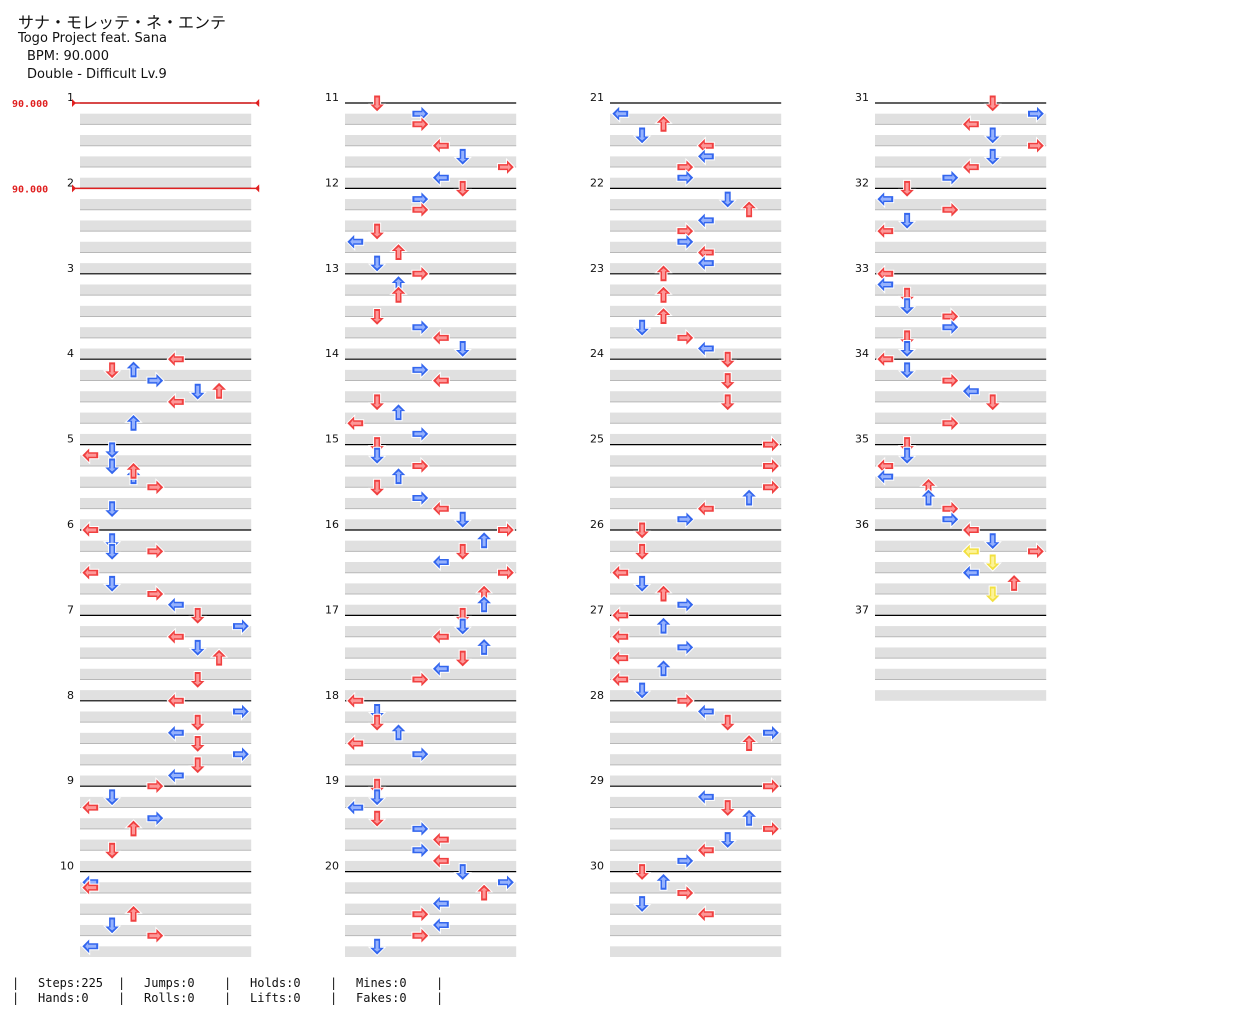 Image resolution: width=1244 pixels, height=1024 pixels. I want to click on measure-number: 17, so click(332, 609).